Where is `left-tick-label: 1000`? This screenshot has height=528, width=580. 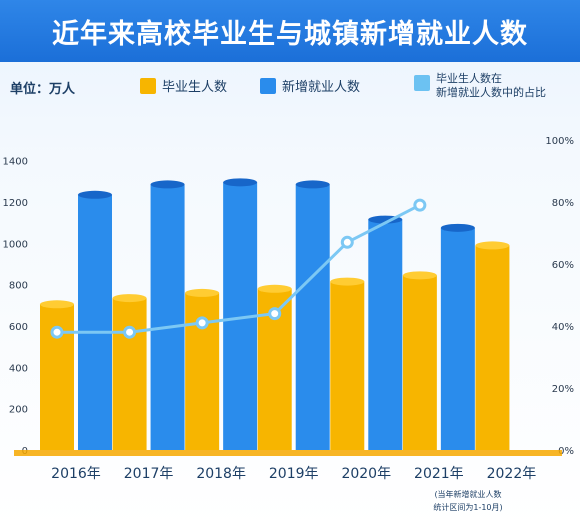 left-tick-label: 1000 is located at coordinates (15, 244).